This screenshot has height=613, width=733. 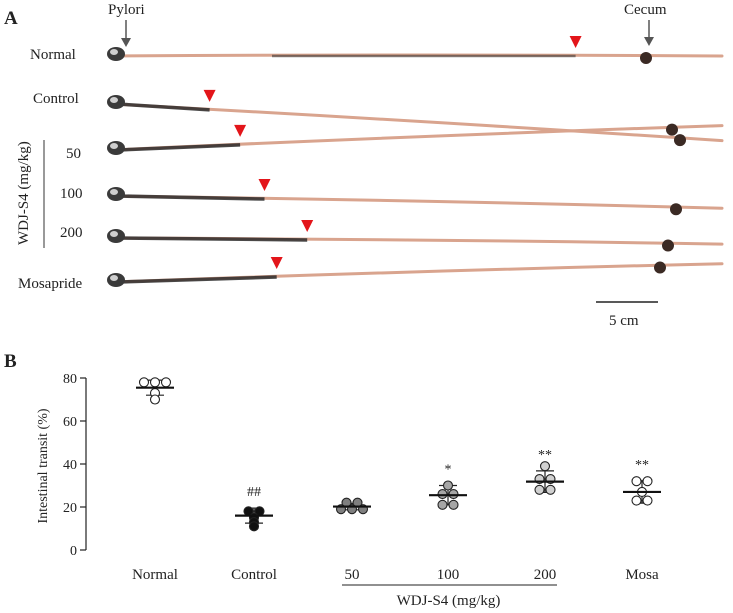 What do you see at coordinates (254, 492) in the screenshot?
I see `significance-label: ##` at bounding box center [254, 492].